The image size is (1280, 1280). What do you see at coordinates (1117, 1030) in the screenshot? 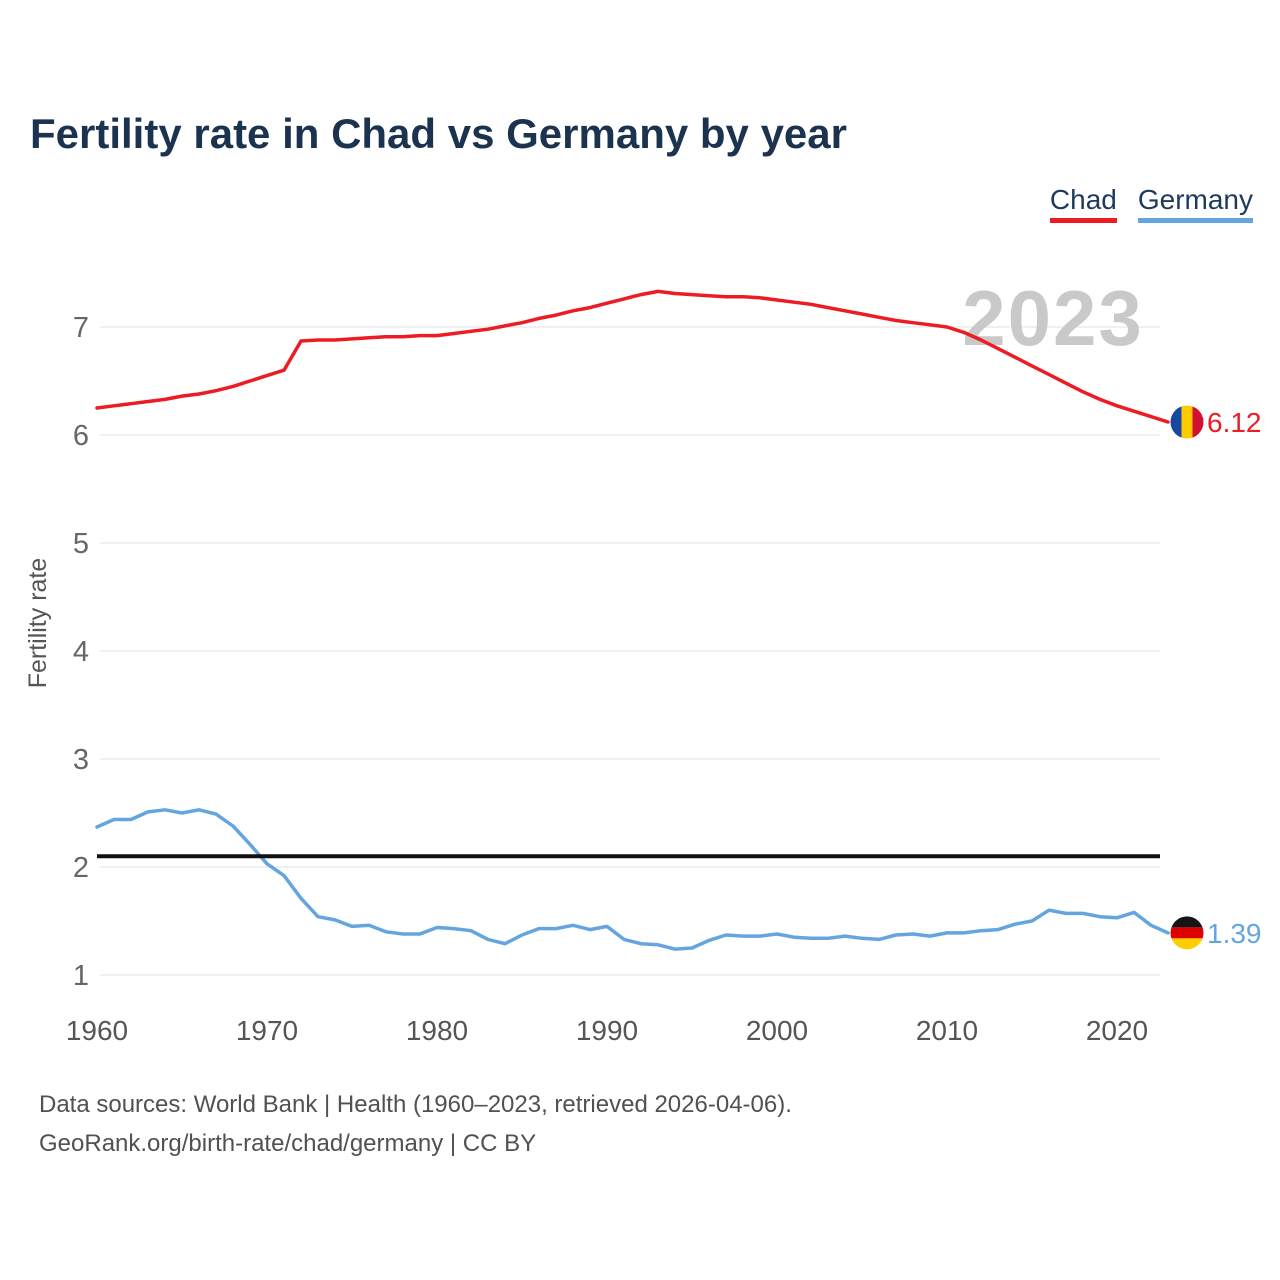
I see `x-tick-label: 2020` at bounding box center [1117, 1030].